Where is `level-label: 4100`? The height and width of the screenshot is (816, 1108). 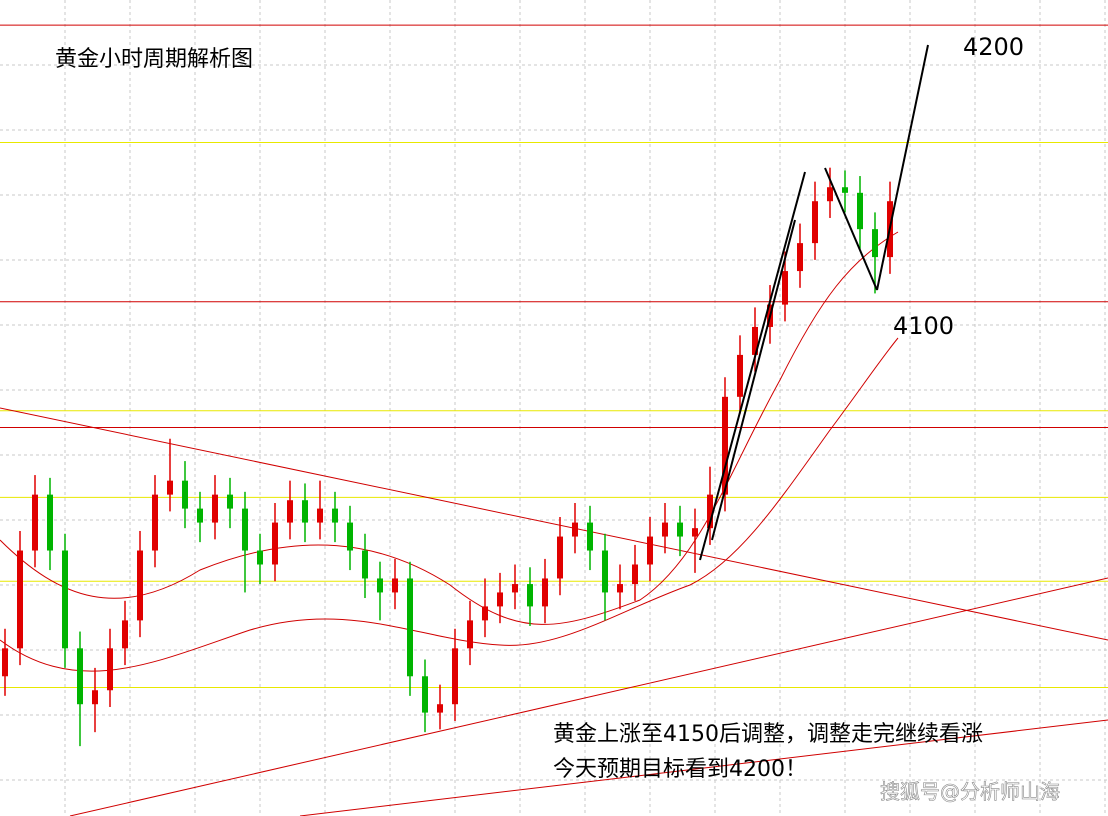
level-label: 4100 is located at coordinates (923, 326).